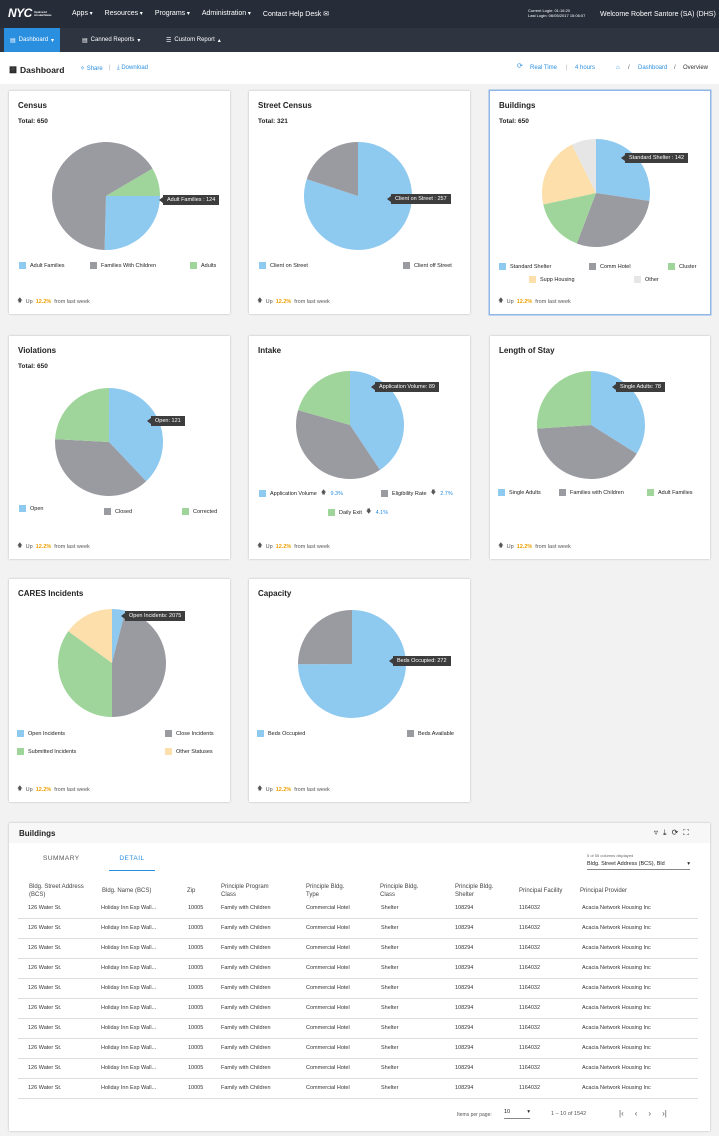 This screenshot has width=719, height=1136. Describe the element at coordinates (474, 891) in the screenshot. I see `column-header: Principle Bldg. Shelter` at that location.